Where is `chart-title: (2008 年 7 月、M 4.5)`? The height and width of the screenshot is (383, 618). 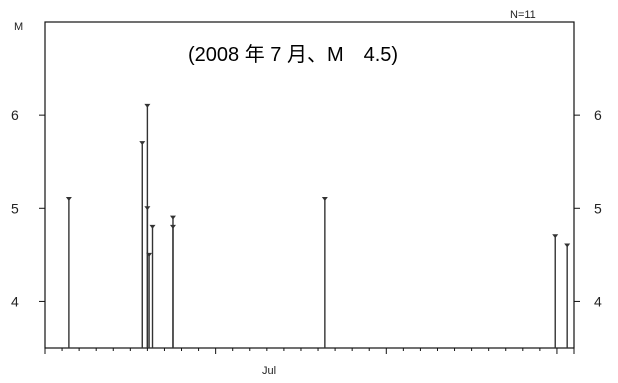 chart-title: (2008 年 7 月、M 4.5) is located at coordinates (293, 54).